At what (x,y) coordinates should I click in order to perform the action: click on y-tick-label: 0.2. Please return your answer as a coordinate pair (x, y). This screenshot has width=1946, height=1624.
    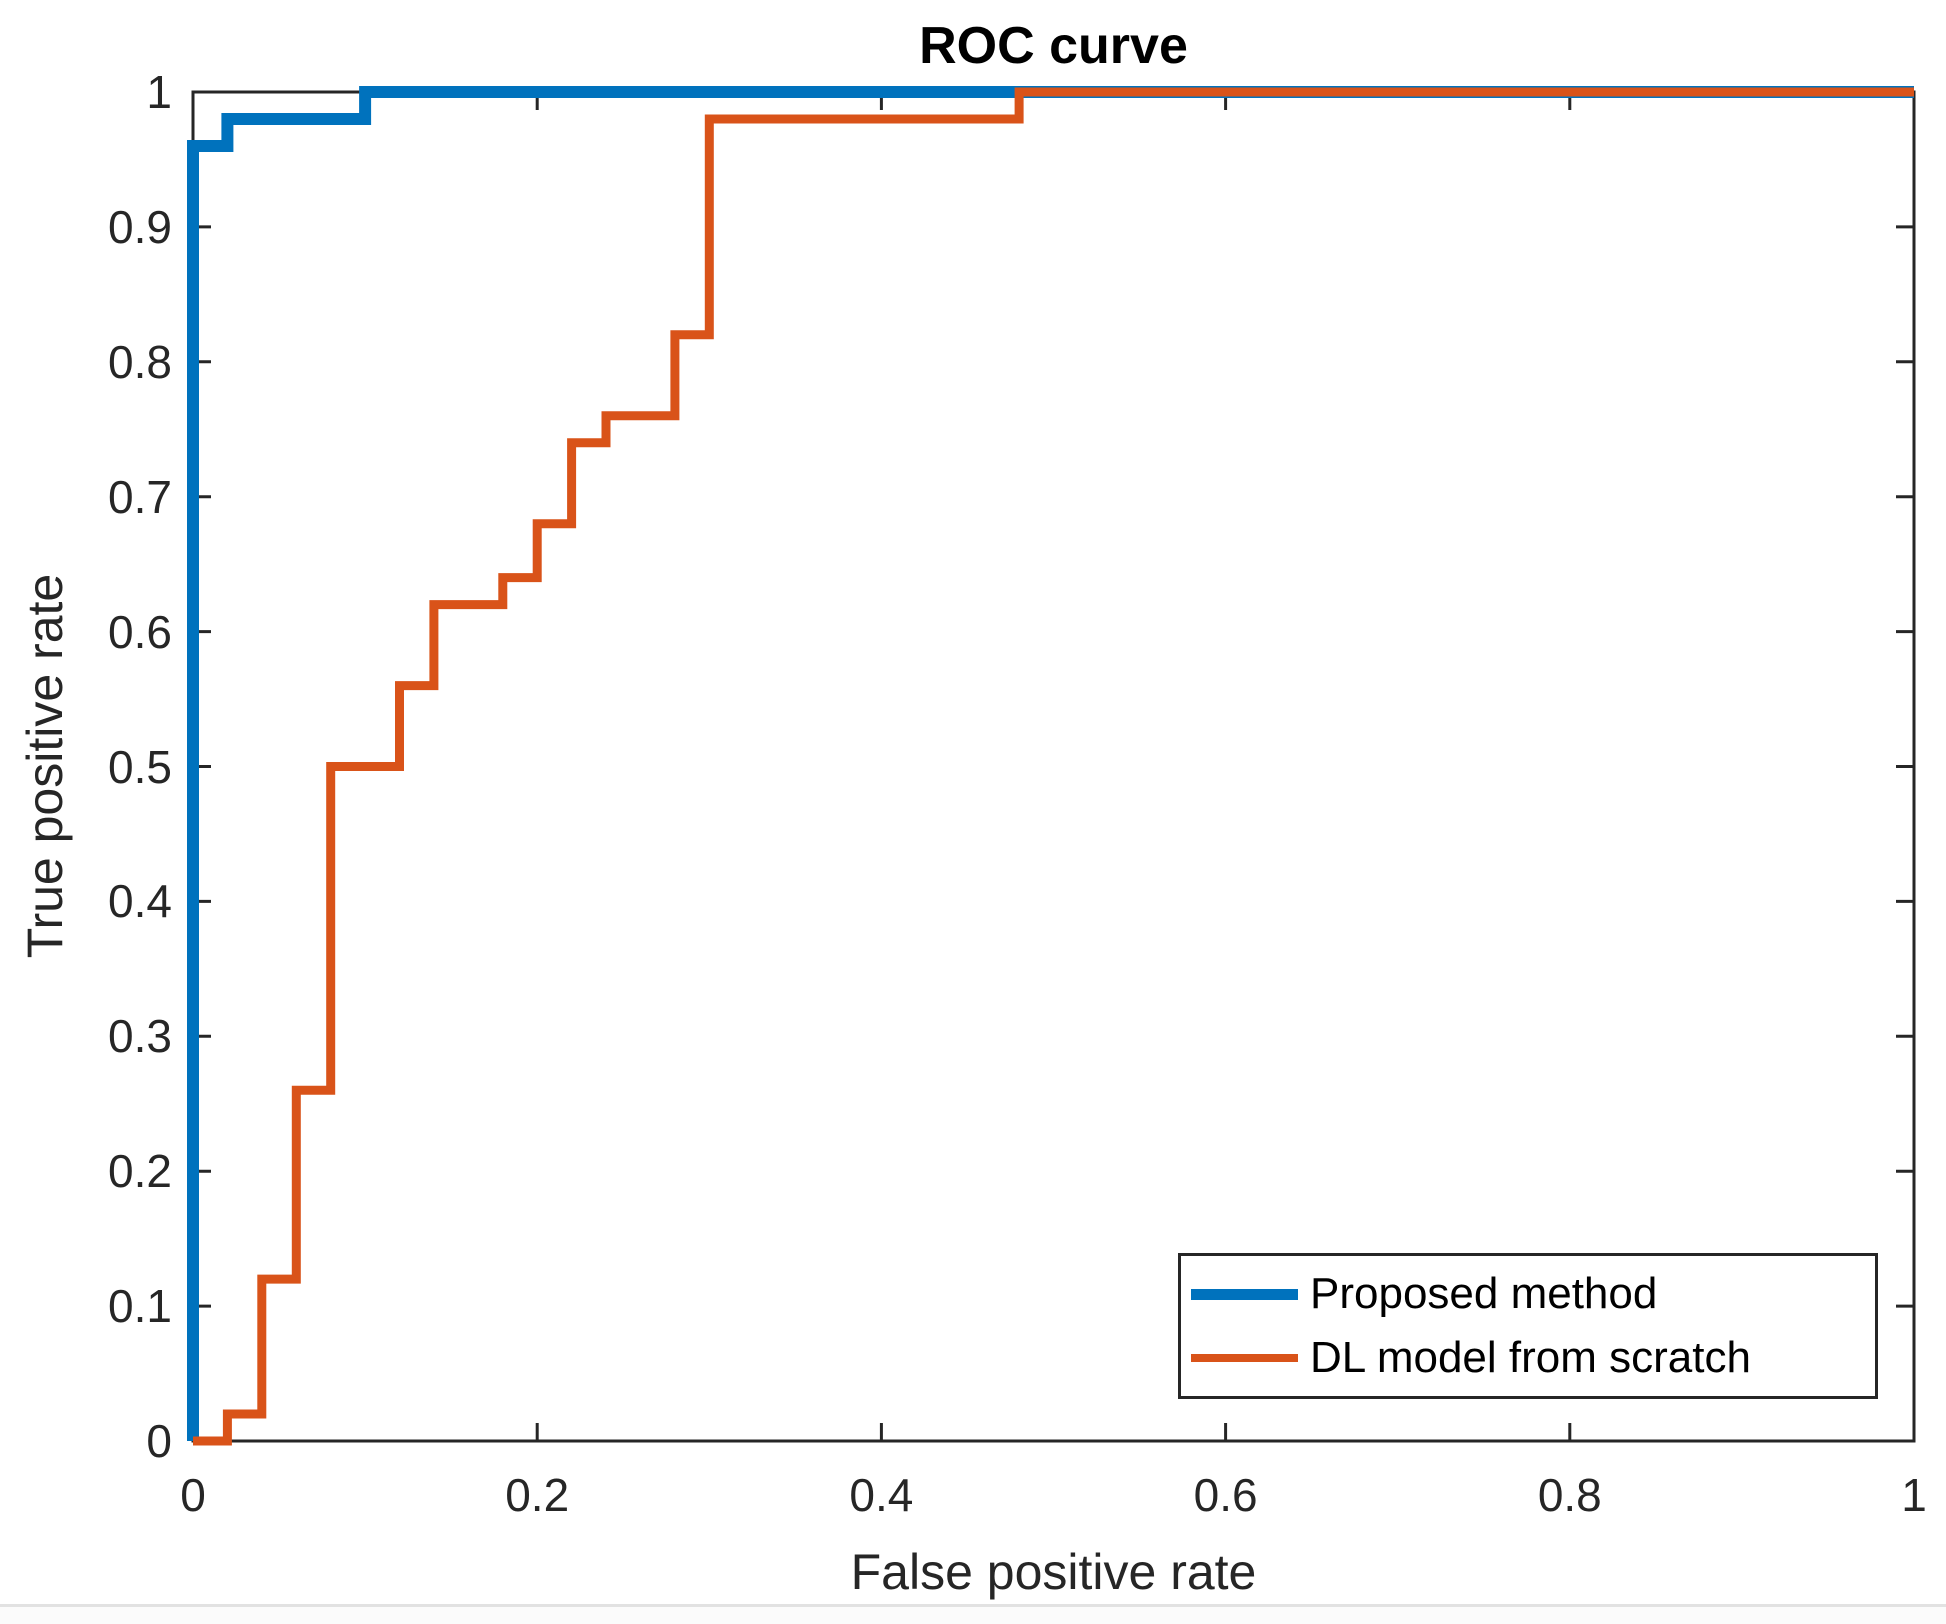
    Looking at the image, I should click on (140, 1171).